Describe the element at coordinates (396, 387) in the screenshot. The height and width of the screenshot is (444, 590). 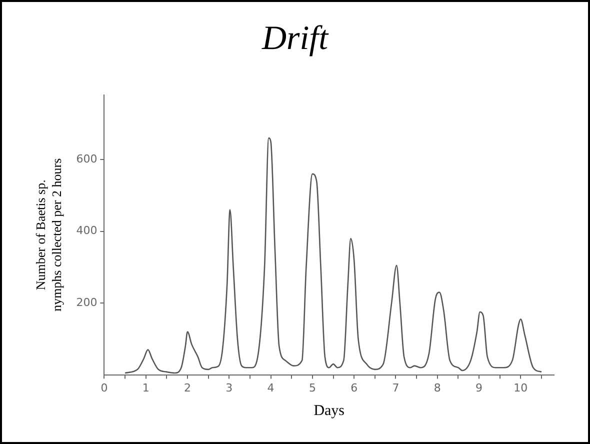
I see `x-tick-label: 7` at that location.